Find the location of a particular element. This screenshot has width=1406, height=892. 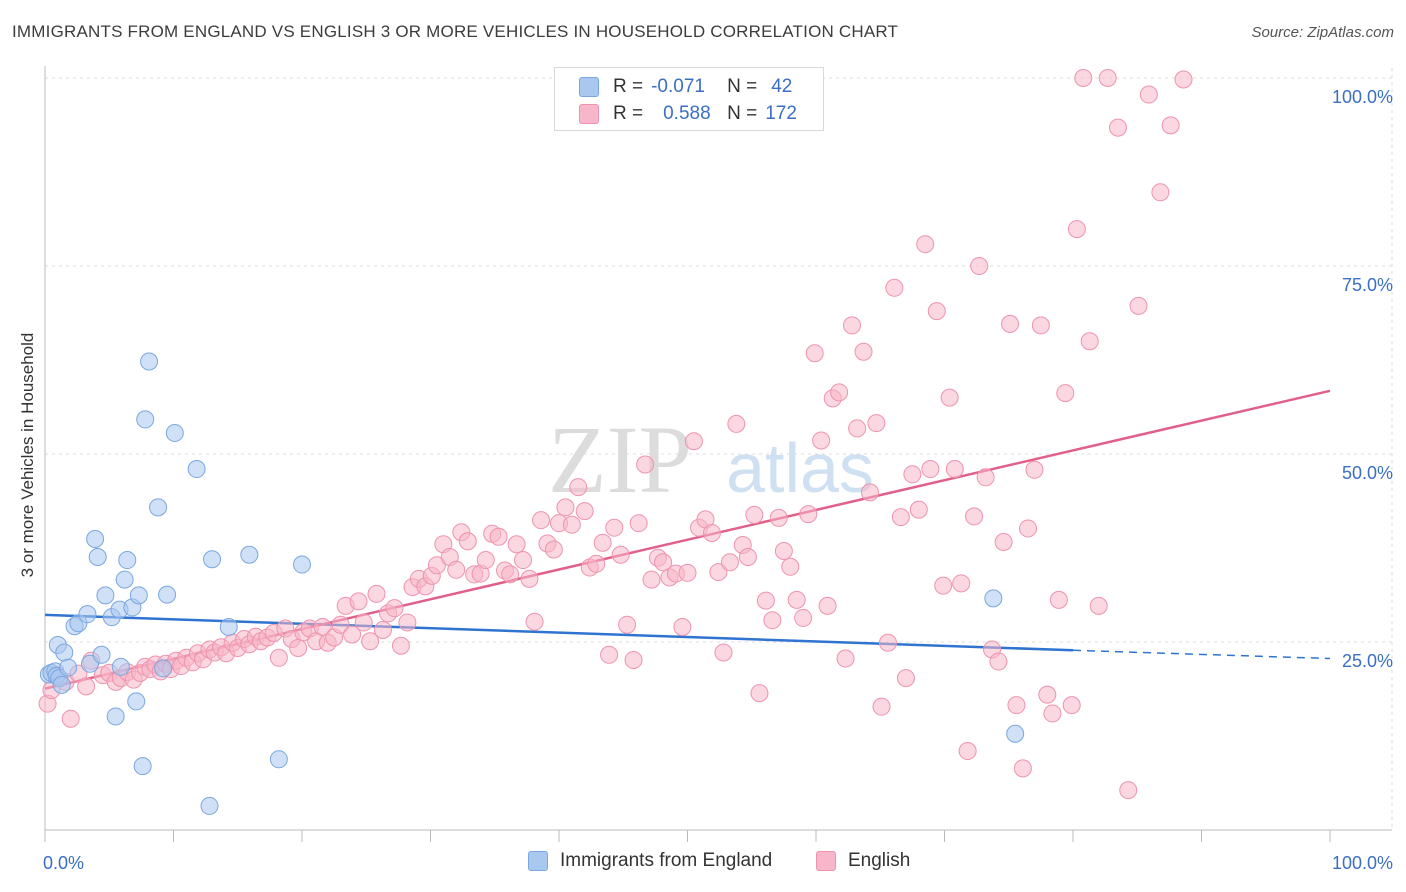

legend-r-value: 0.588 is located at coordinates (687, 113).